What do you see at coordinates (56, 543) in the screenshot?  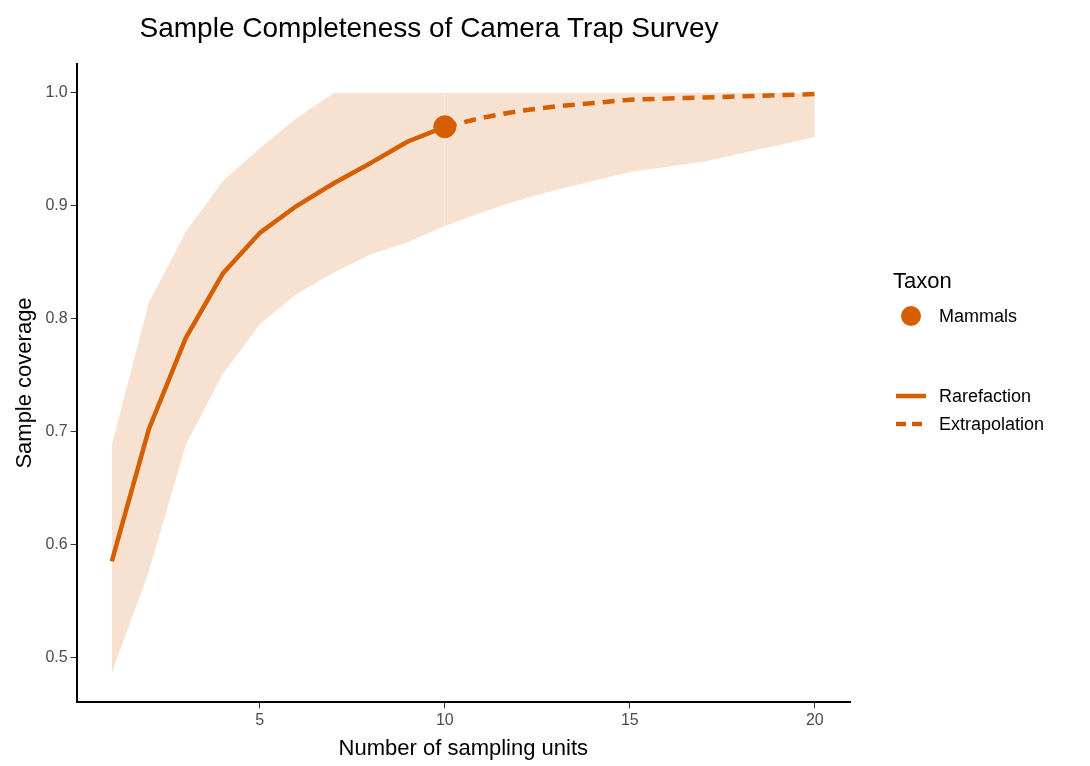 I see `y-tick-label: 0.6` at bounding box center [56, 543].